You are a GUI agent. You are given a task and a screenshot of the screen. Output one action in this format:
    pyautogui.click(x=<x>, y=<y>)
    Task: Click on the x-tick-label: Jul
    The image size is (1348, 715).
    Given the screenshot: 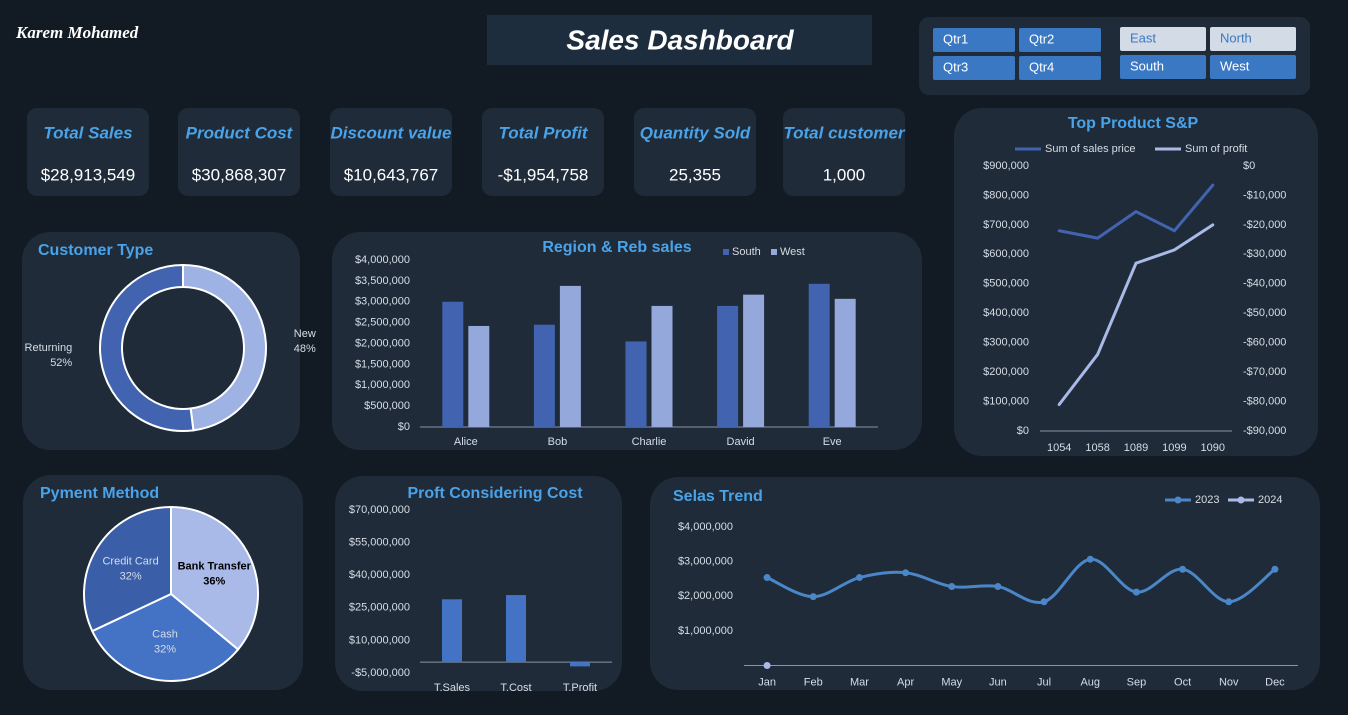 What is the action you would take?
    pyautogui.click(x=1044, y=682)
    